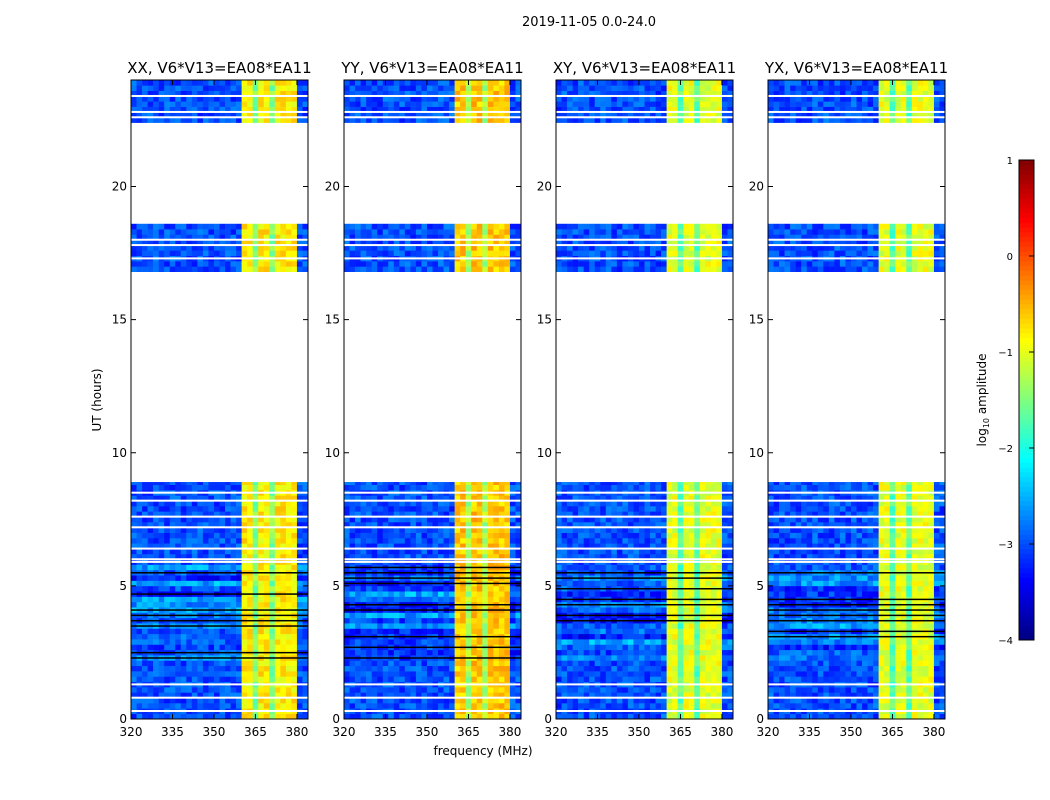 This screenshot has height=800, width=1050. What do you see at coordinates (427, 732) in the screenshot?
I see `x-tick-label: 350` at bounding box center [427, 732].